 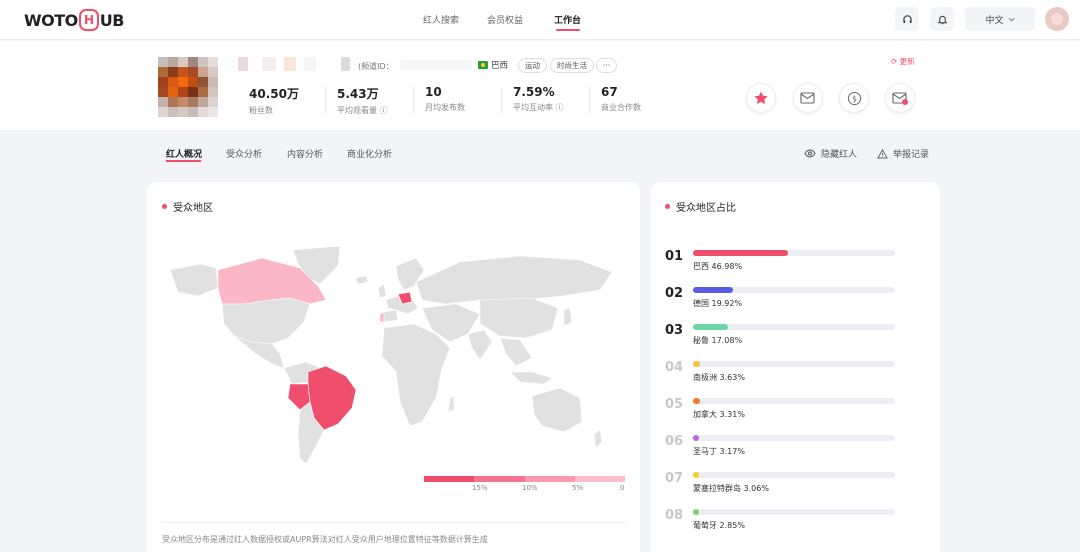 I want to click on map-region-east-asia, so click(x=519, y=318).